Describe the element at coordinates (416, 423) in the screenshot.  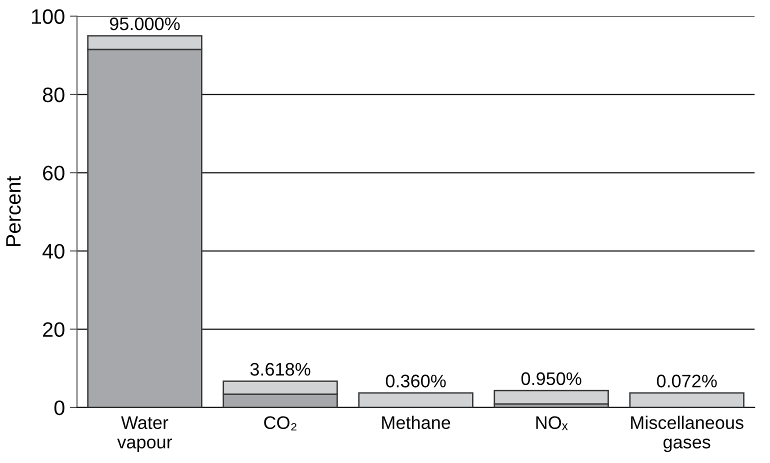
I see `x-tick-label: Methane` at that location.